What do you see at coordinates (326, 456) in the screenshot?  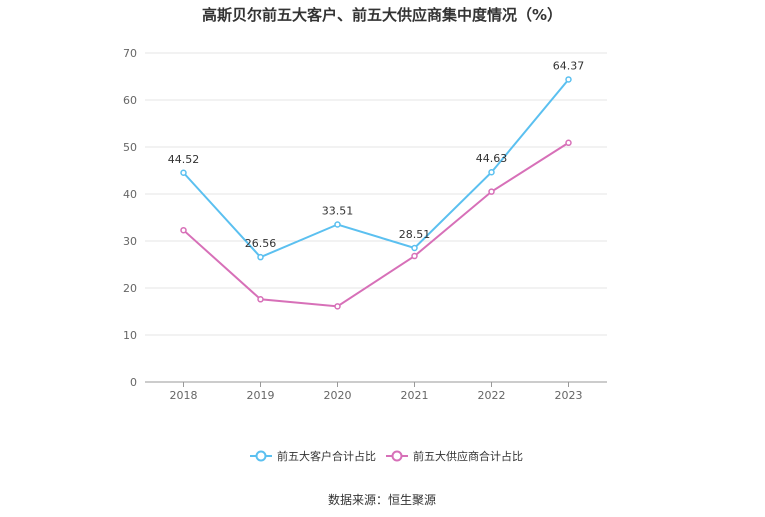 I see `legend-label: 前五大客户合计占比` at bounding box center [326, 456].